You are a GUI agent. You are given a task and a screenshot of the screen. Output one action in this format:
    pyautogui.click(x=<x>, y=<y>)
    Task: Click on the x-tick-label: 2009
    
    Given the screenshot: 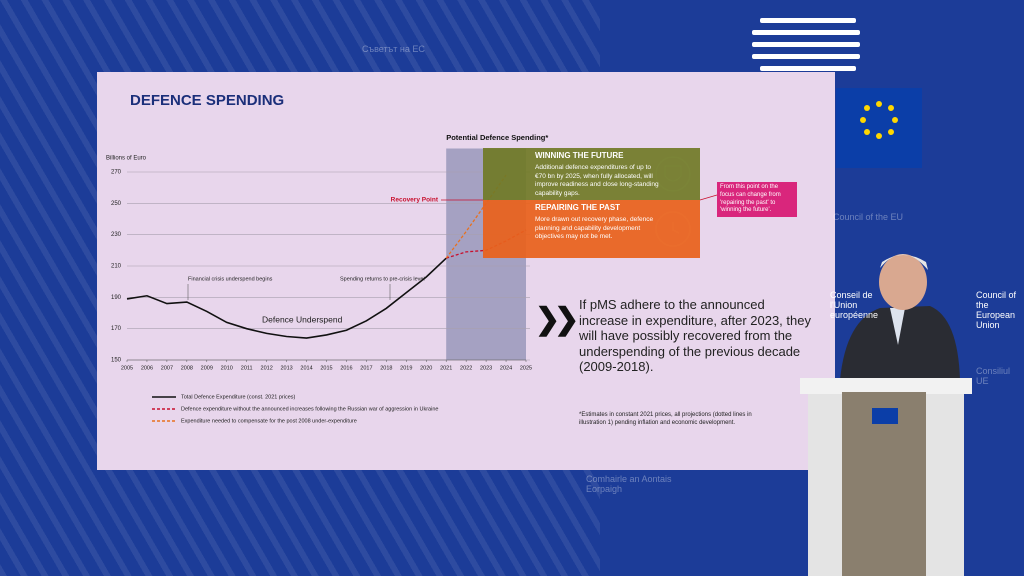 What is the action you would take?
    pyautogui.click(x=207, y=368)
    